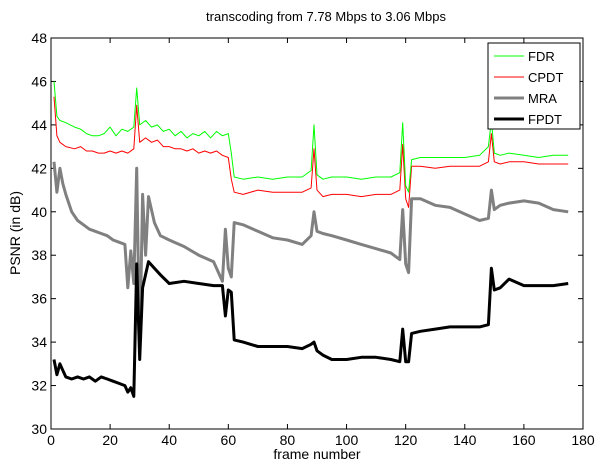  Describe the element at coordinates (39, 168) in the screenshot. I see `y-tick-label: 42` at that location.